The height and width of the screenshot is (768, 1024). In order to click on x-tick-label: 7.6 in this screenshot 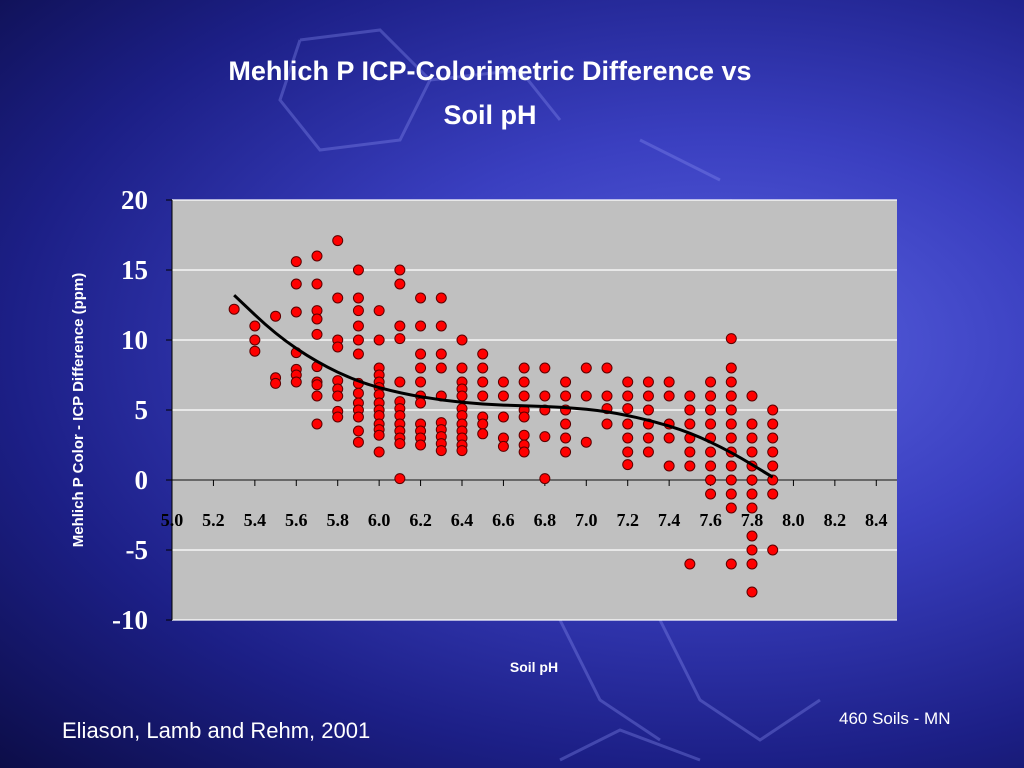, I will do `click(710, 520)`.